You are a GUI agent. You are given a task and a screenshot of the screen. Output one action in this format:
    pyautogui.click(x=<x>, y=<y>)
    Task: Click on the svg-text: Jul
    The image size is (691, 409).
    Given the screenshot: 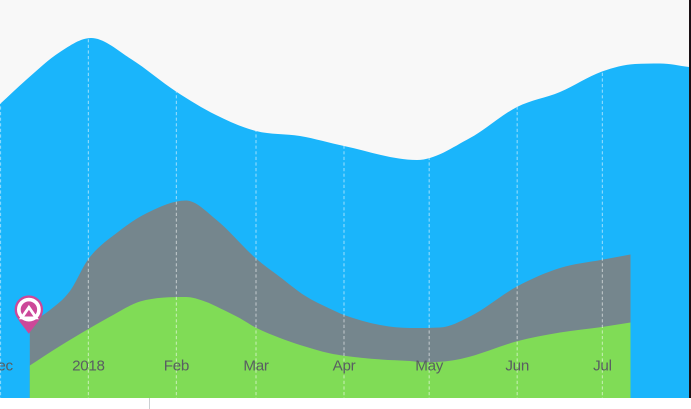 What is the action you would take?
    pyautogui.click(x=602, y=365)
    